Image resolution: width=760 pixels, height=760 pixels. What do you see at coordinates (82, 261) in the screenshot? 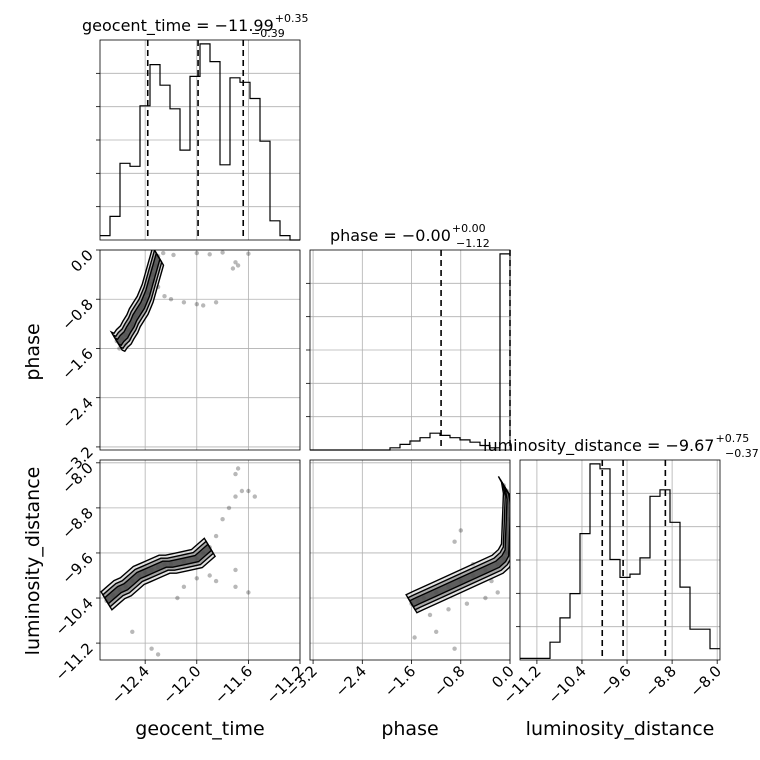
I see `tick-label-y-phase-4: 0.0` at bounding box center [82, 261].